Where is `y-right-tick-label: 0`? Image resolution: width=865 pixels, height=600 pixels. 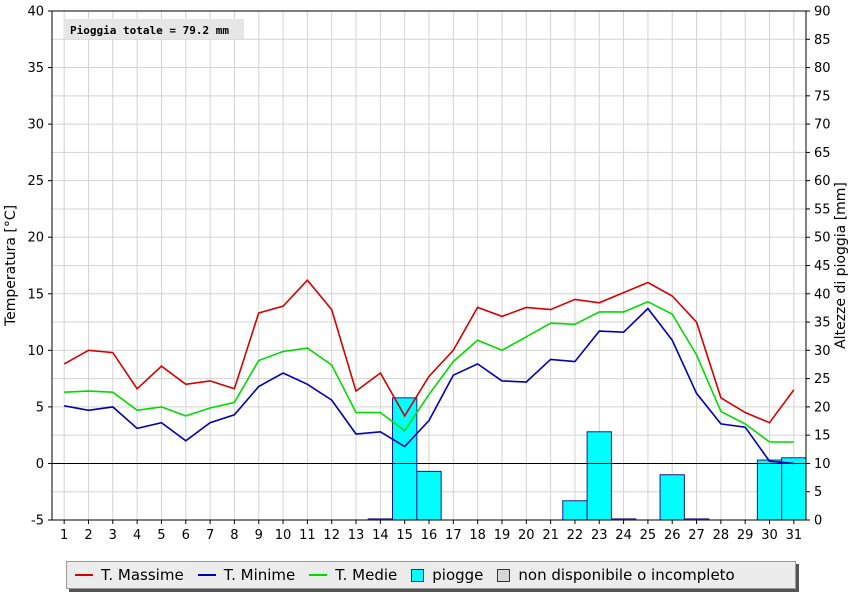
y-right-tick-label: 0 is located at coordinates (818, 521).